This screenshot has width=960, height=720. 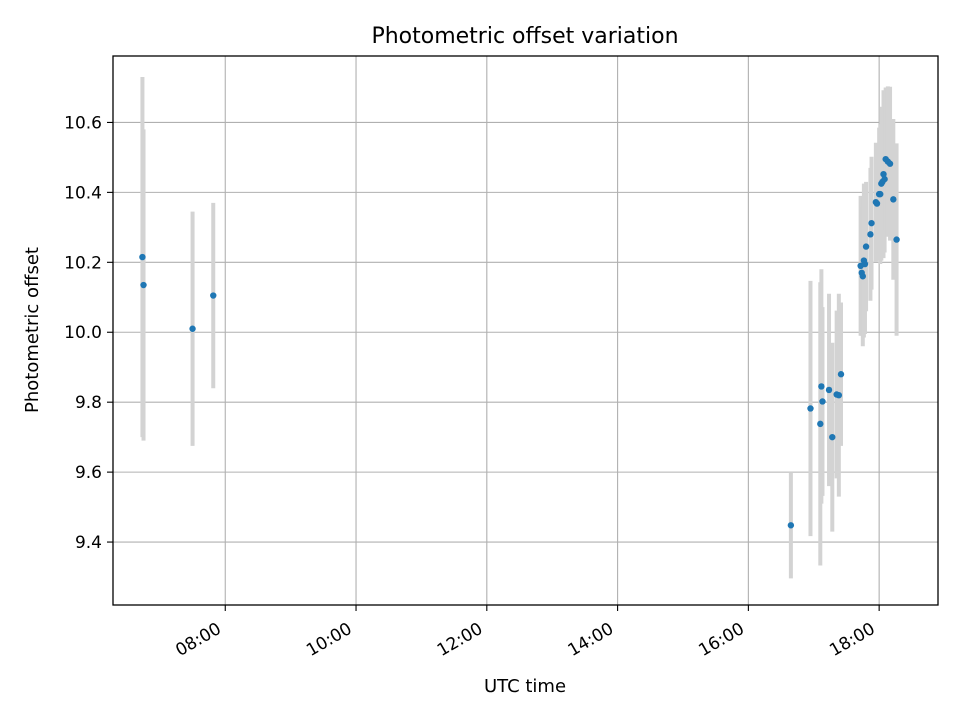 I want to click on y-tick-label: 9.6, so click(x=88, y=473).